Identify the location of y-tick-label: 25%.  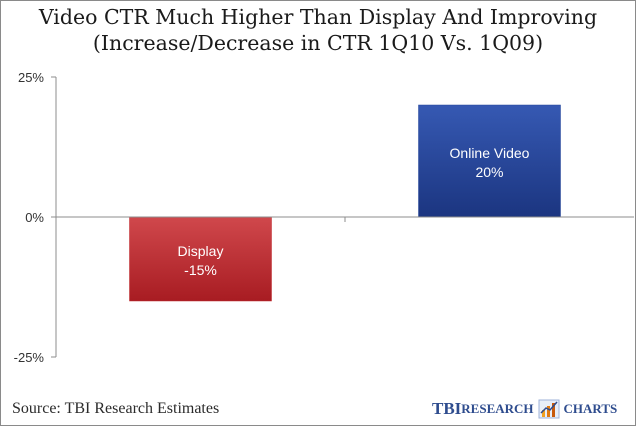
(31, 77).